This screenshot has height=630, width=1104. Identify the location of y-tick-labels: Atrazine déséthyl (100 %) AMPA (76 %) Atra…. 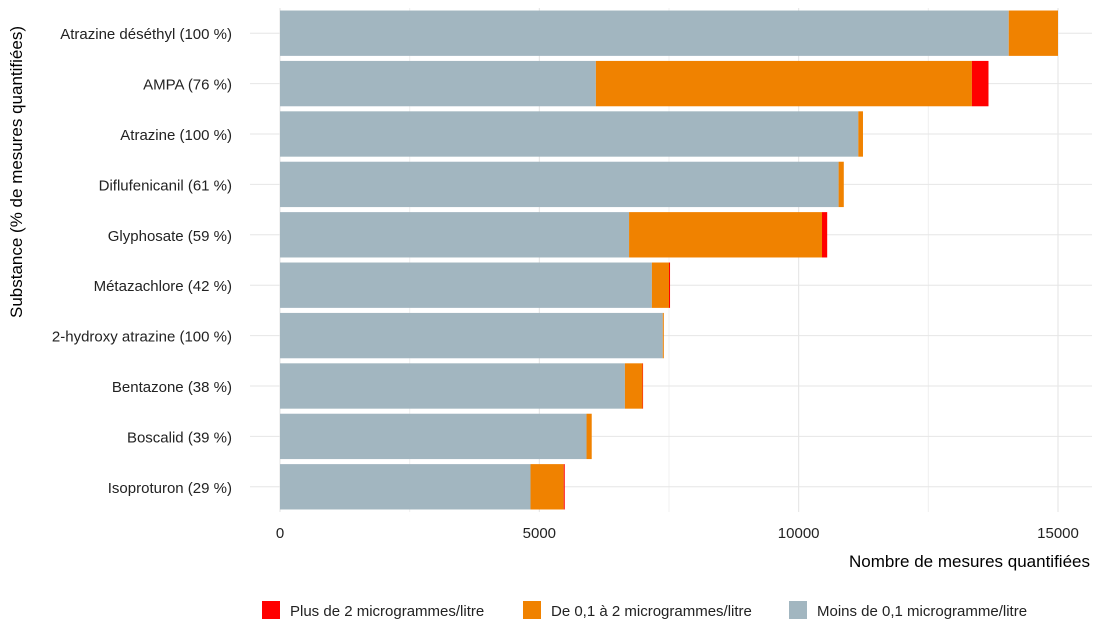
(142, 261).